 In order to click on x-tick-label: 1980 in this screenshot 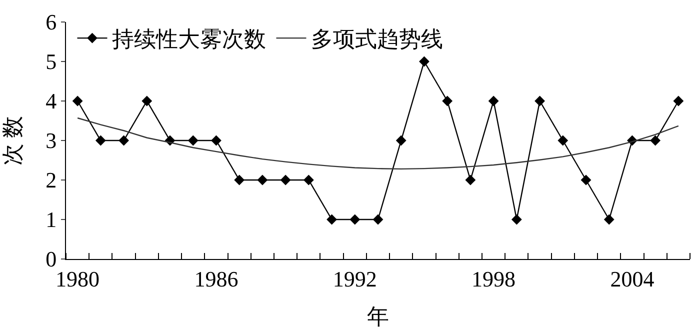, I will do `click(78, 279)`.